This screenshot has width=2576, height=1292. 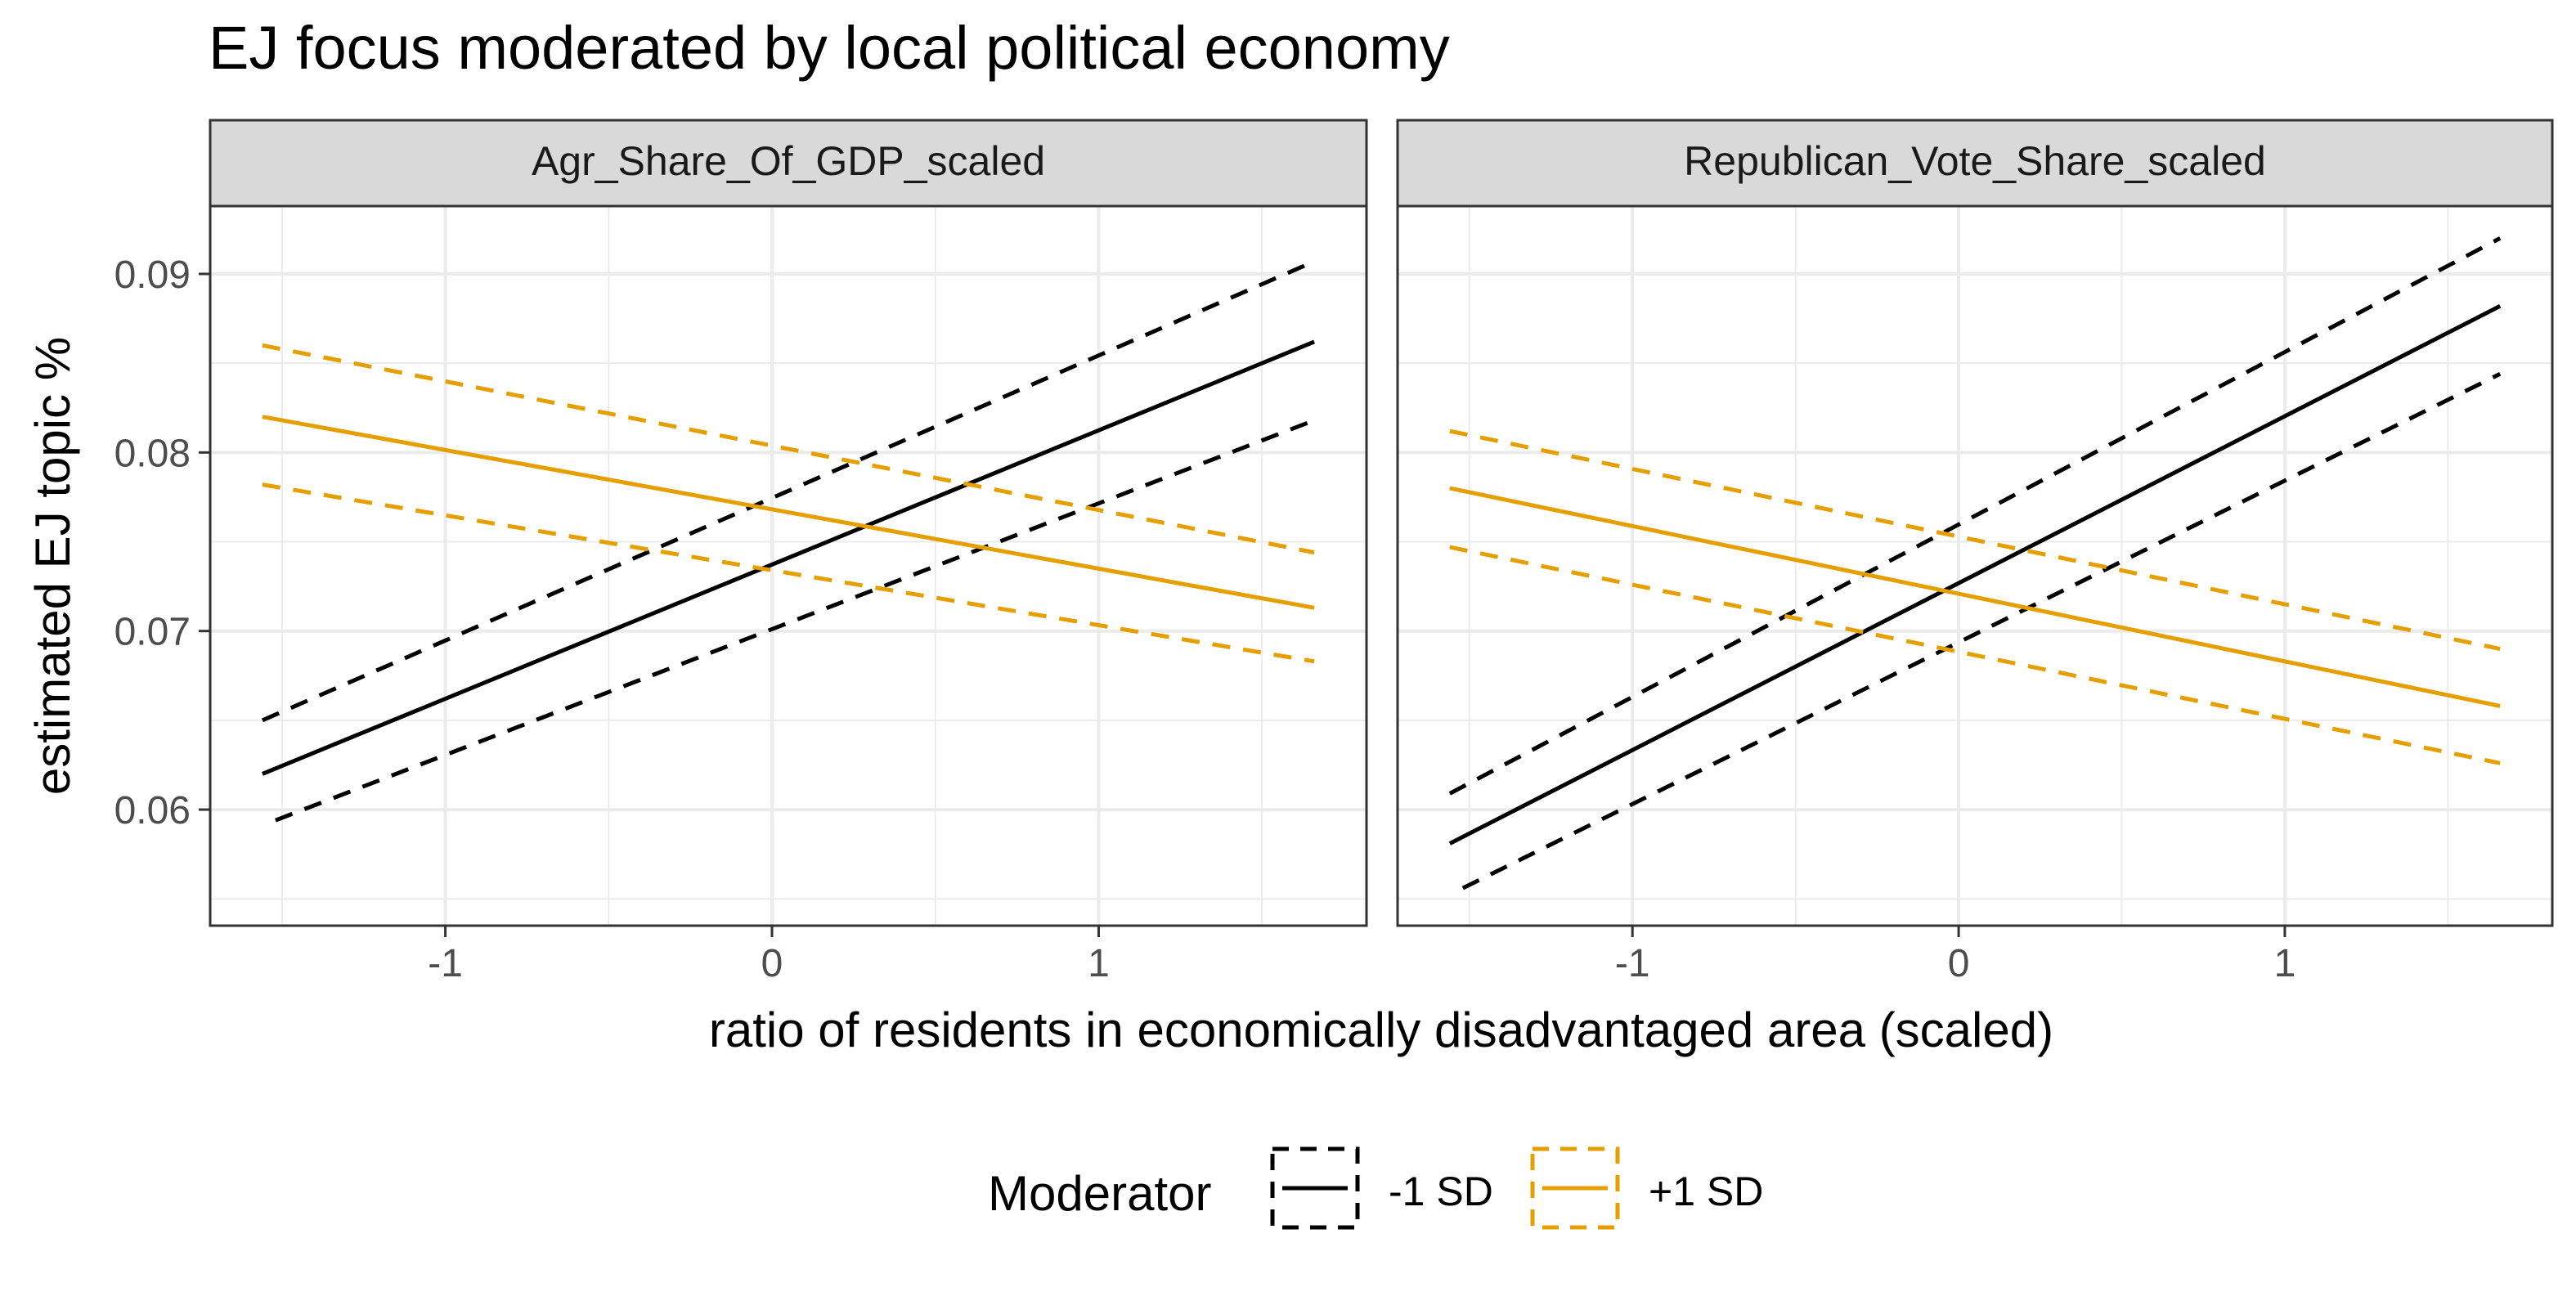 I want to click on legend-key-minus-1-sd, so click(x=1315, y=1188).